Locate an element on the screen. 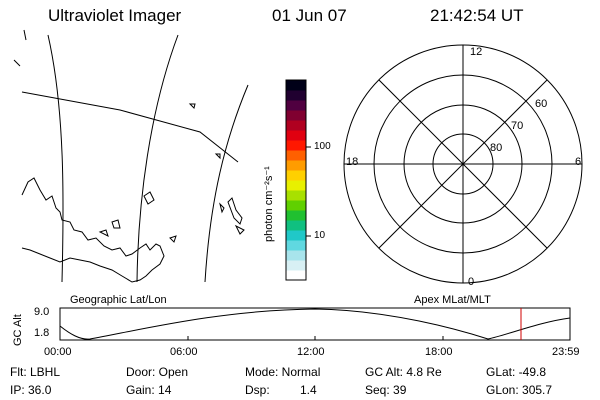 The width and height of the screenshot is (600, 400). dsp-label: Dsp: is located at coordinates (257, 390).